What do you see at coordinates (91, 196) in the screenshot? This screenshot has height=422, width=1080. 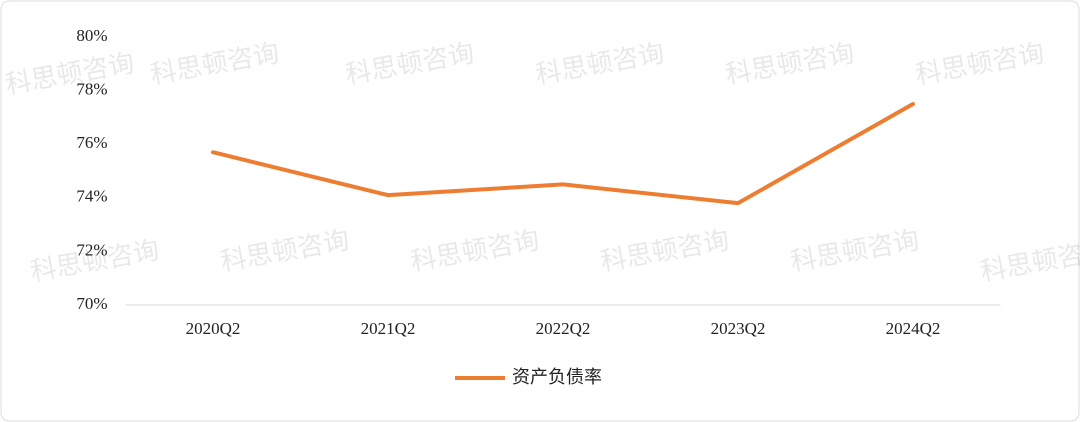 I see `y-tick-label: 74%` at bounding box center [91, 196].